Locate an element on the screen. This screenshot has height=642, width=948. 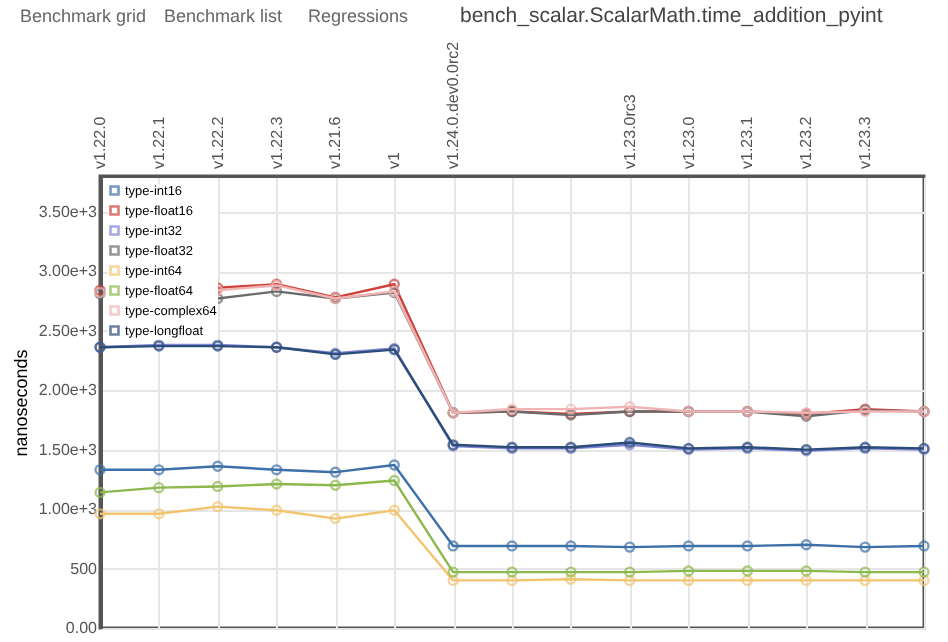
y-tick-label: 3.00e+3 is located at coordinates (68, 271).